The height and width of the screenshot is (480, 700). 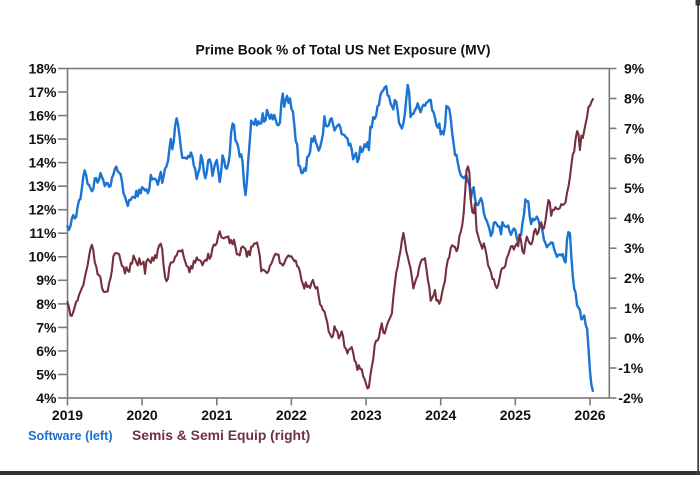 I want to click on svg-text: 2020, so click(x=142, y=415).